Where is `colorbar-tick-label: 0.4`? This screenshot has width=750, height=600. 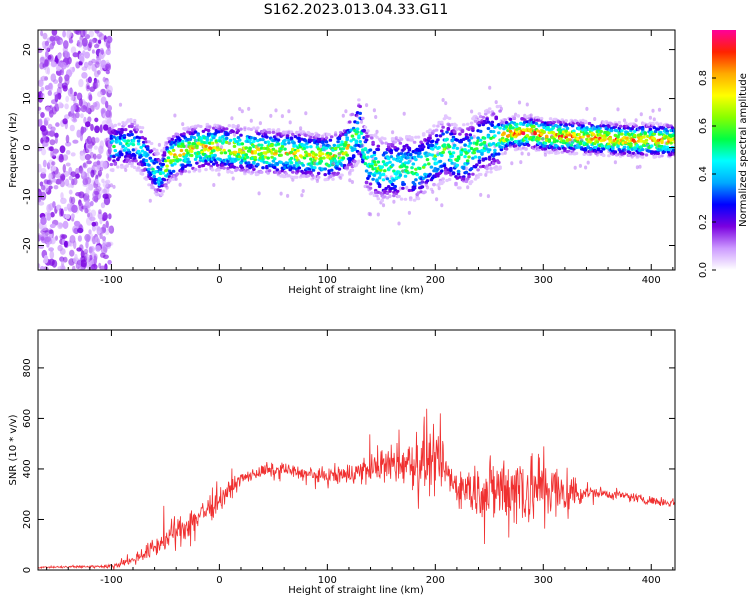
colorbar-tick-label: 0.4 is located at coordinates (703, 174).